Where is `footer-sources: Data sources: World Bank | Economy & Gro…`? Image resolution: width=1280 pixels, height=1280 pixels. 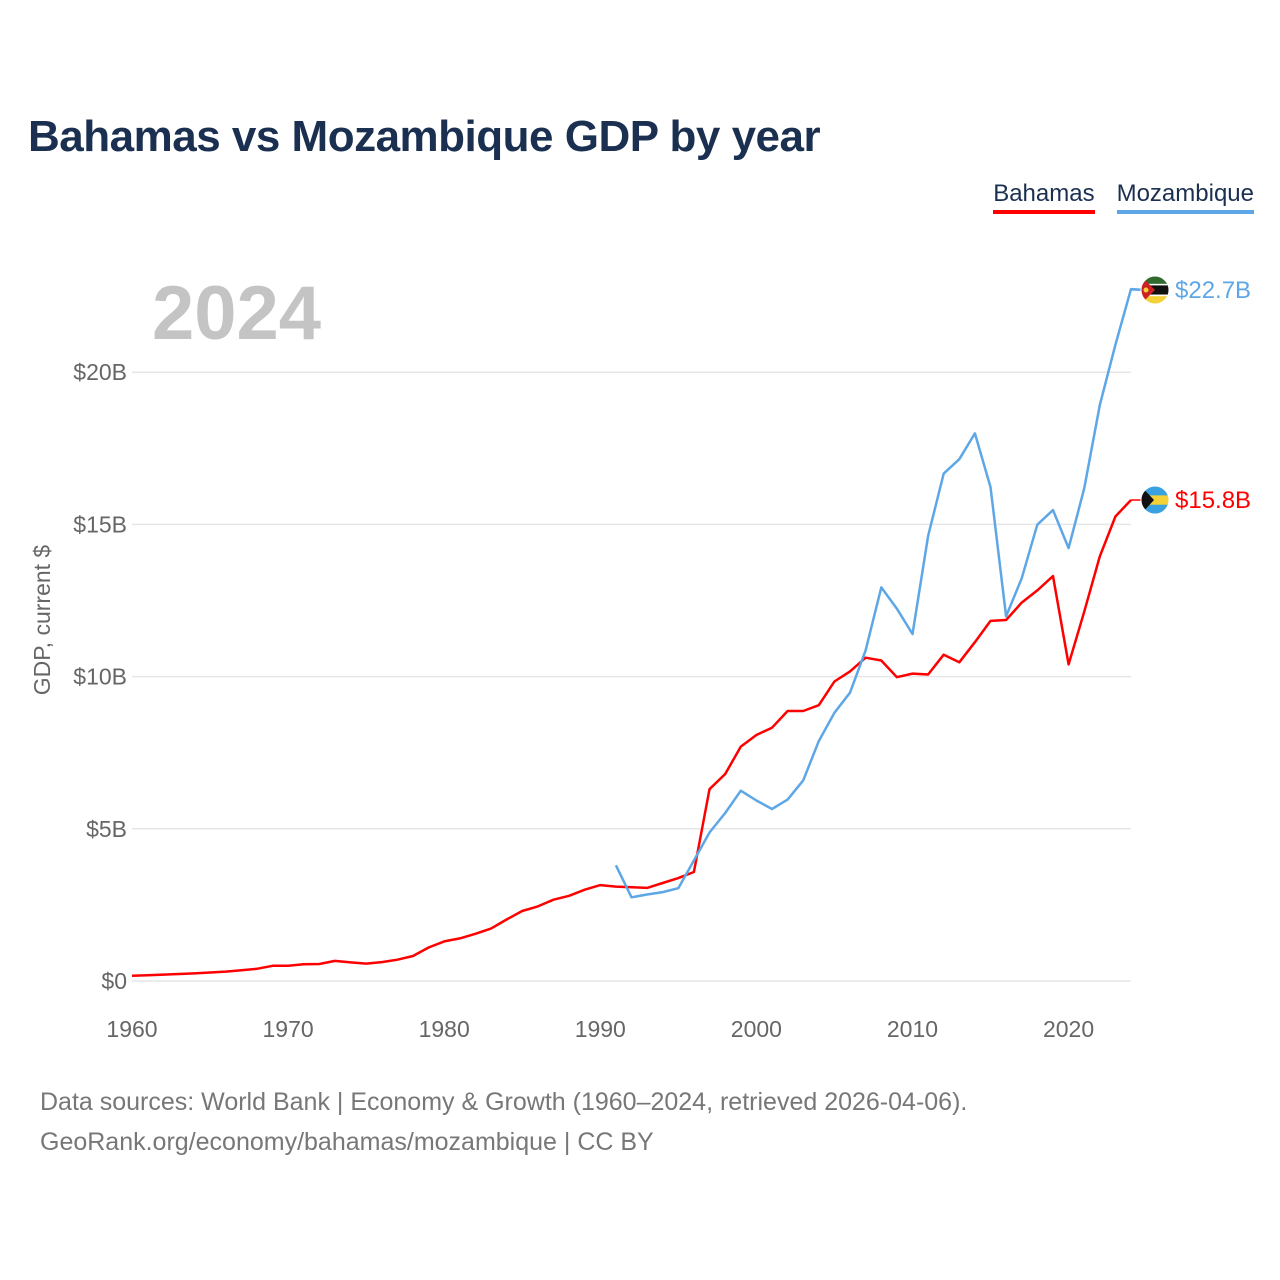
footer-sources: Data sources: World Bank | Economy & Gro… is located at coordinates (504, 1102).